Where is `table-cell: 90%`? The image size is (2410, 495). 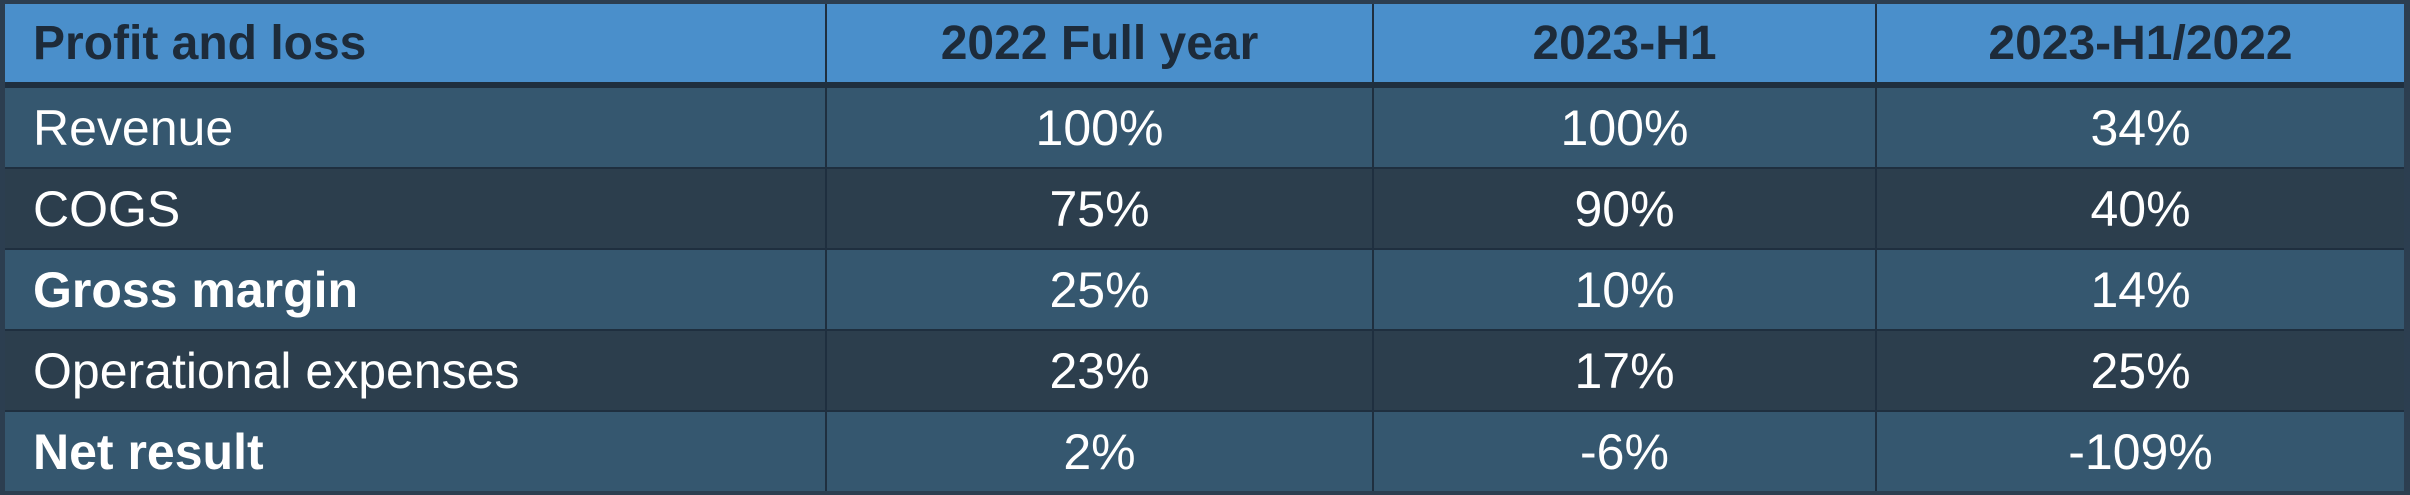 table-cell: 90% is located at coordinates (1625, 209).